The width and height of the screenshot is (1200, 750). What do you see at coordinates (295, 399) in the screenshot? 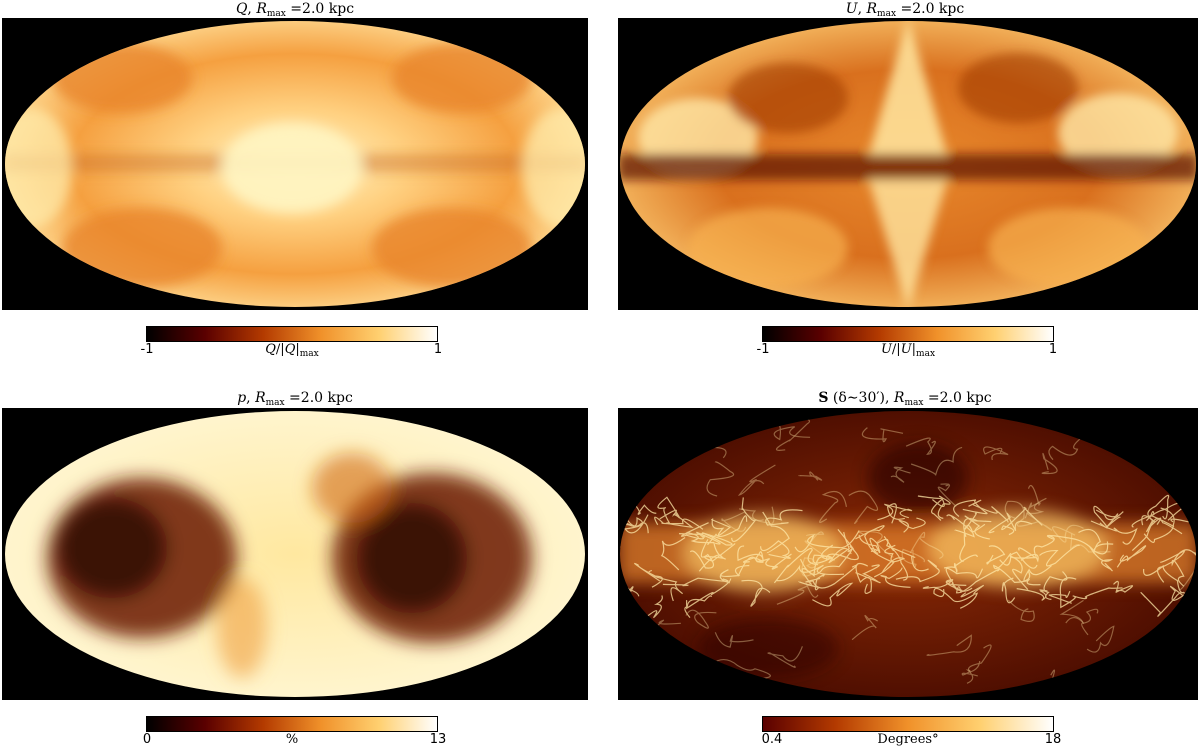
I see `panel-title-p: p, Rmax =2.0 kpc` at bounding box center [295, 399].